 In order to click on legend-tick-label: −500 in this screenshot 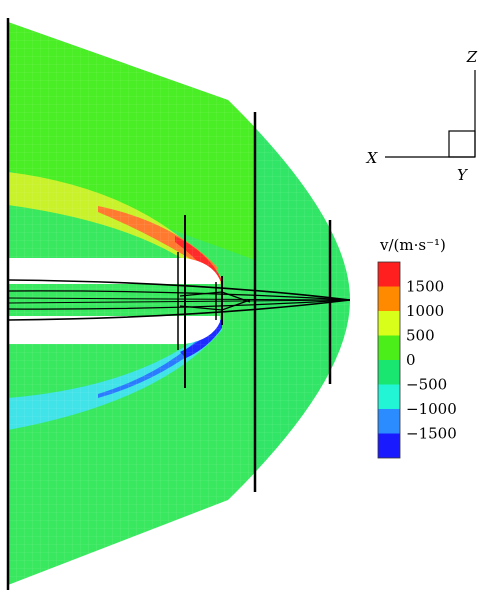, I will do `click(426, 385)`.